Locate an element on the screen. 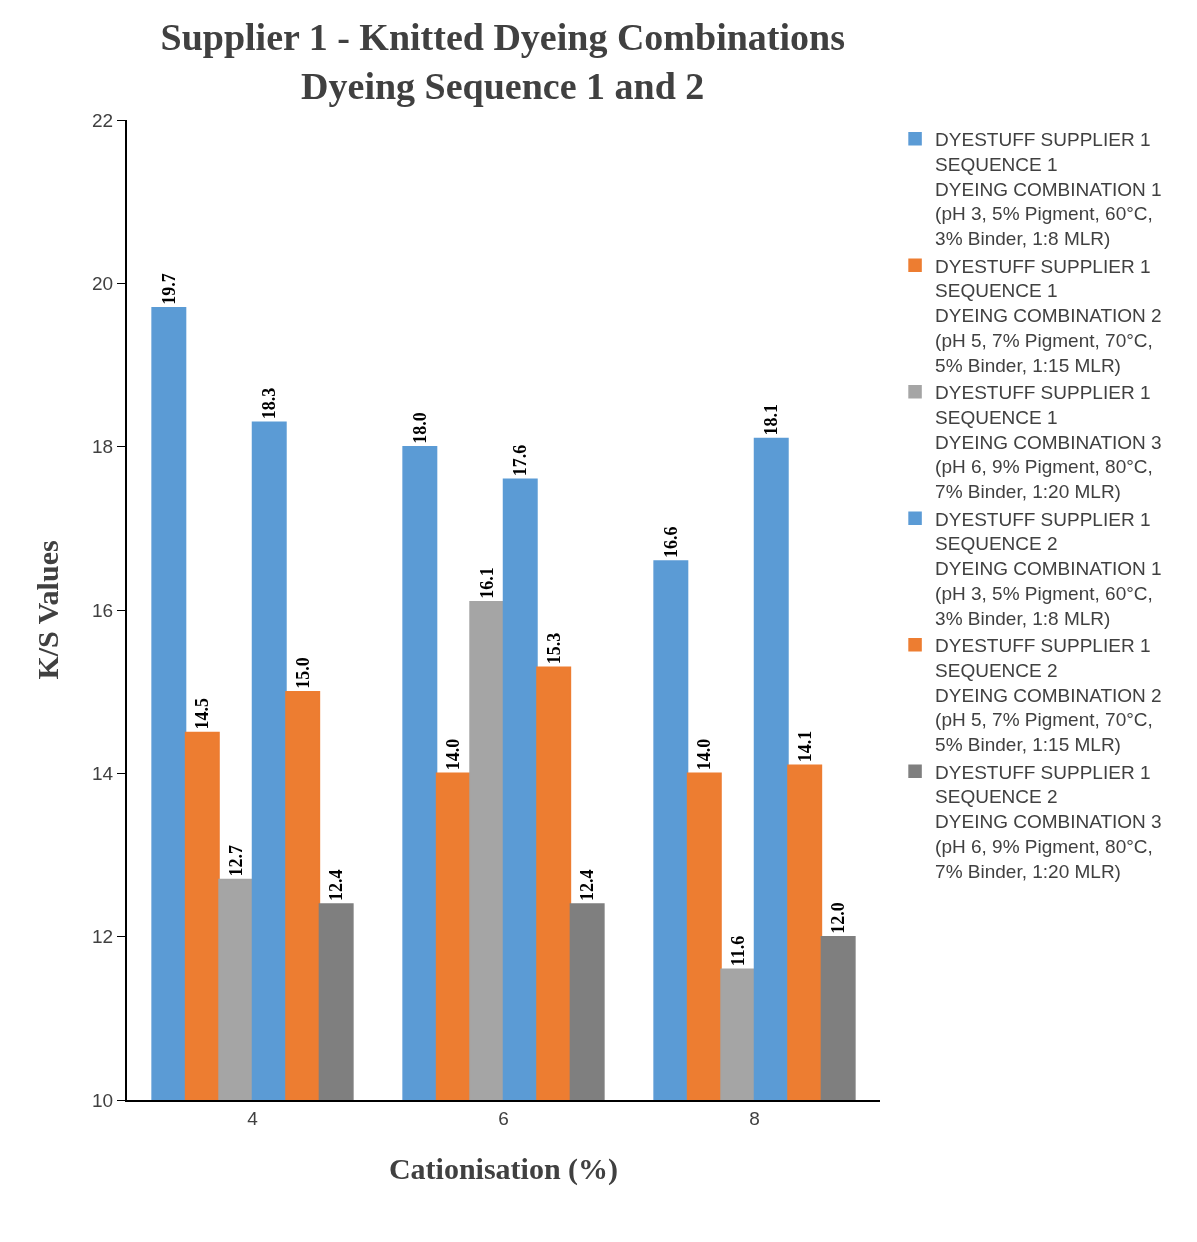 The height and width of the screenshot is (1242, 1197). data-label: 11.6 is located at coordinates (737, 951).